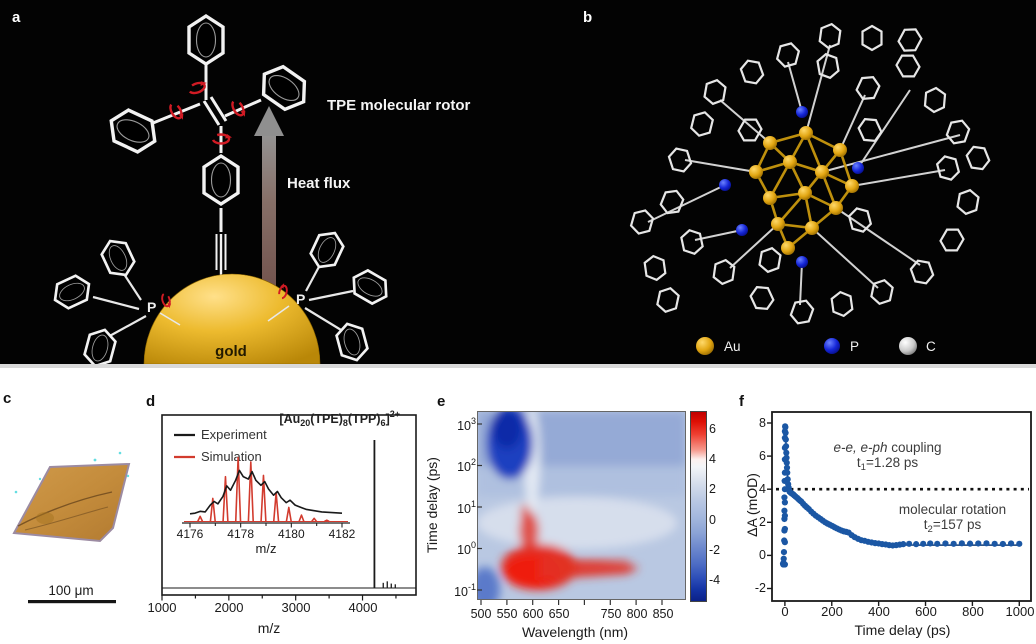 This screenshot has height=644, width=1036. Describe the element at coordinates (190, 534) in the screenshot. I see `tick-label: 4176` at that location.